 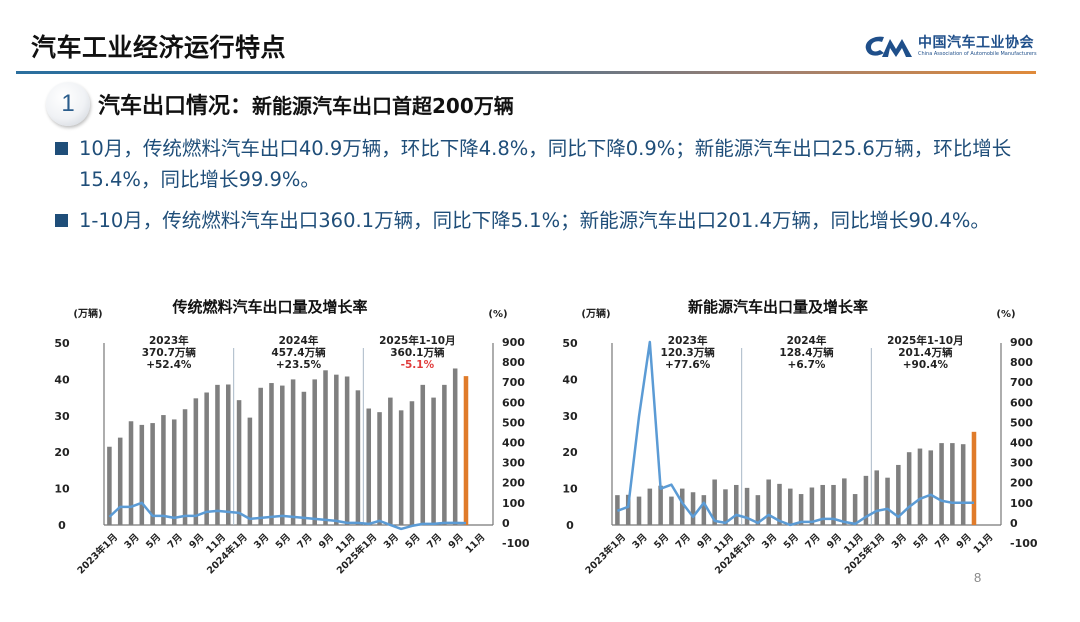 What do you see at coordinates (298, 352) in the screenshot?
I see `period-annotation: 457.4万辆` at bounding box center [298, 352].